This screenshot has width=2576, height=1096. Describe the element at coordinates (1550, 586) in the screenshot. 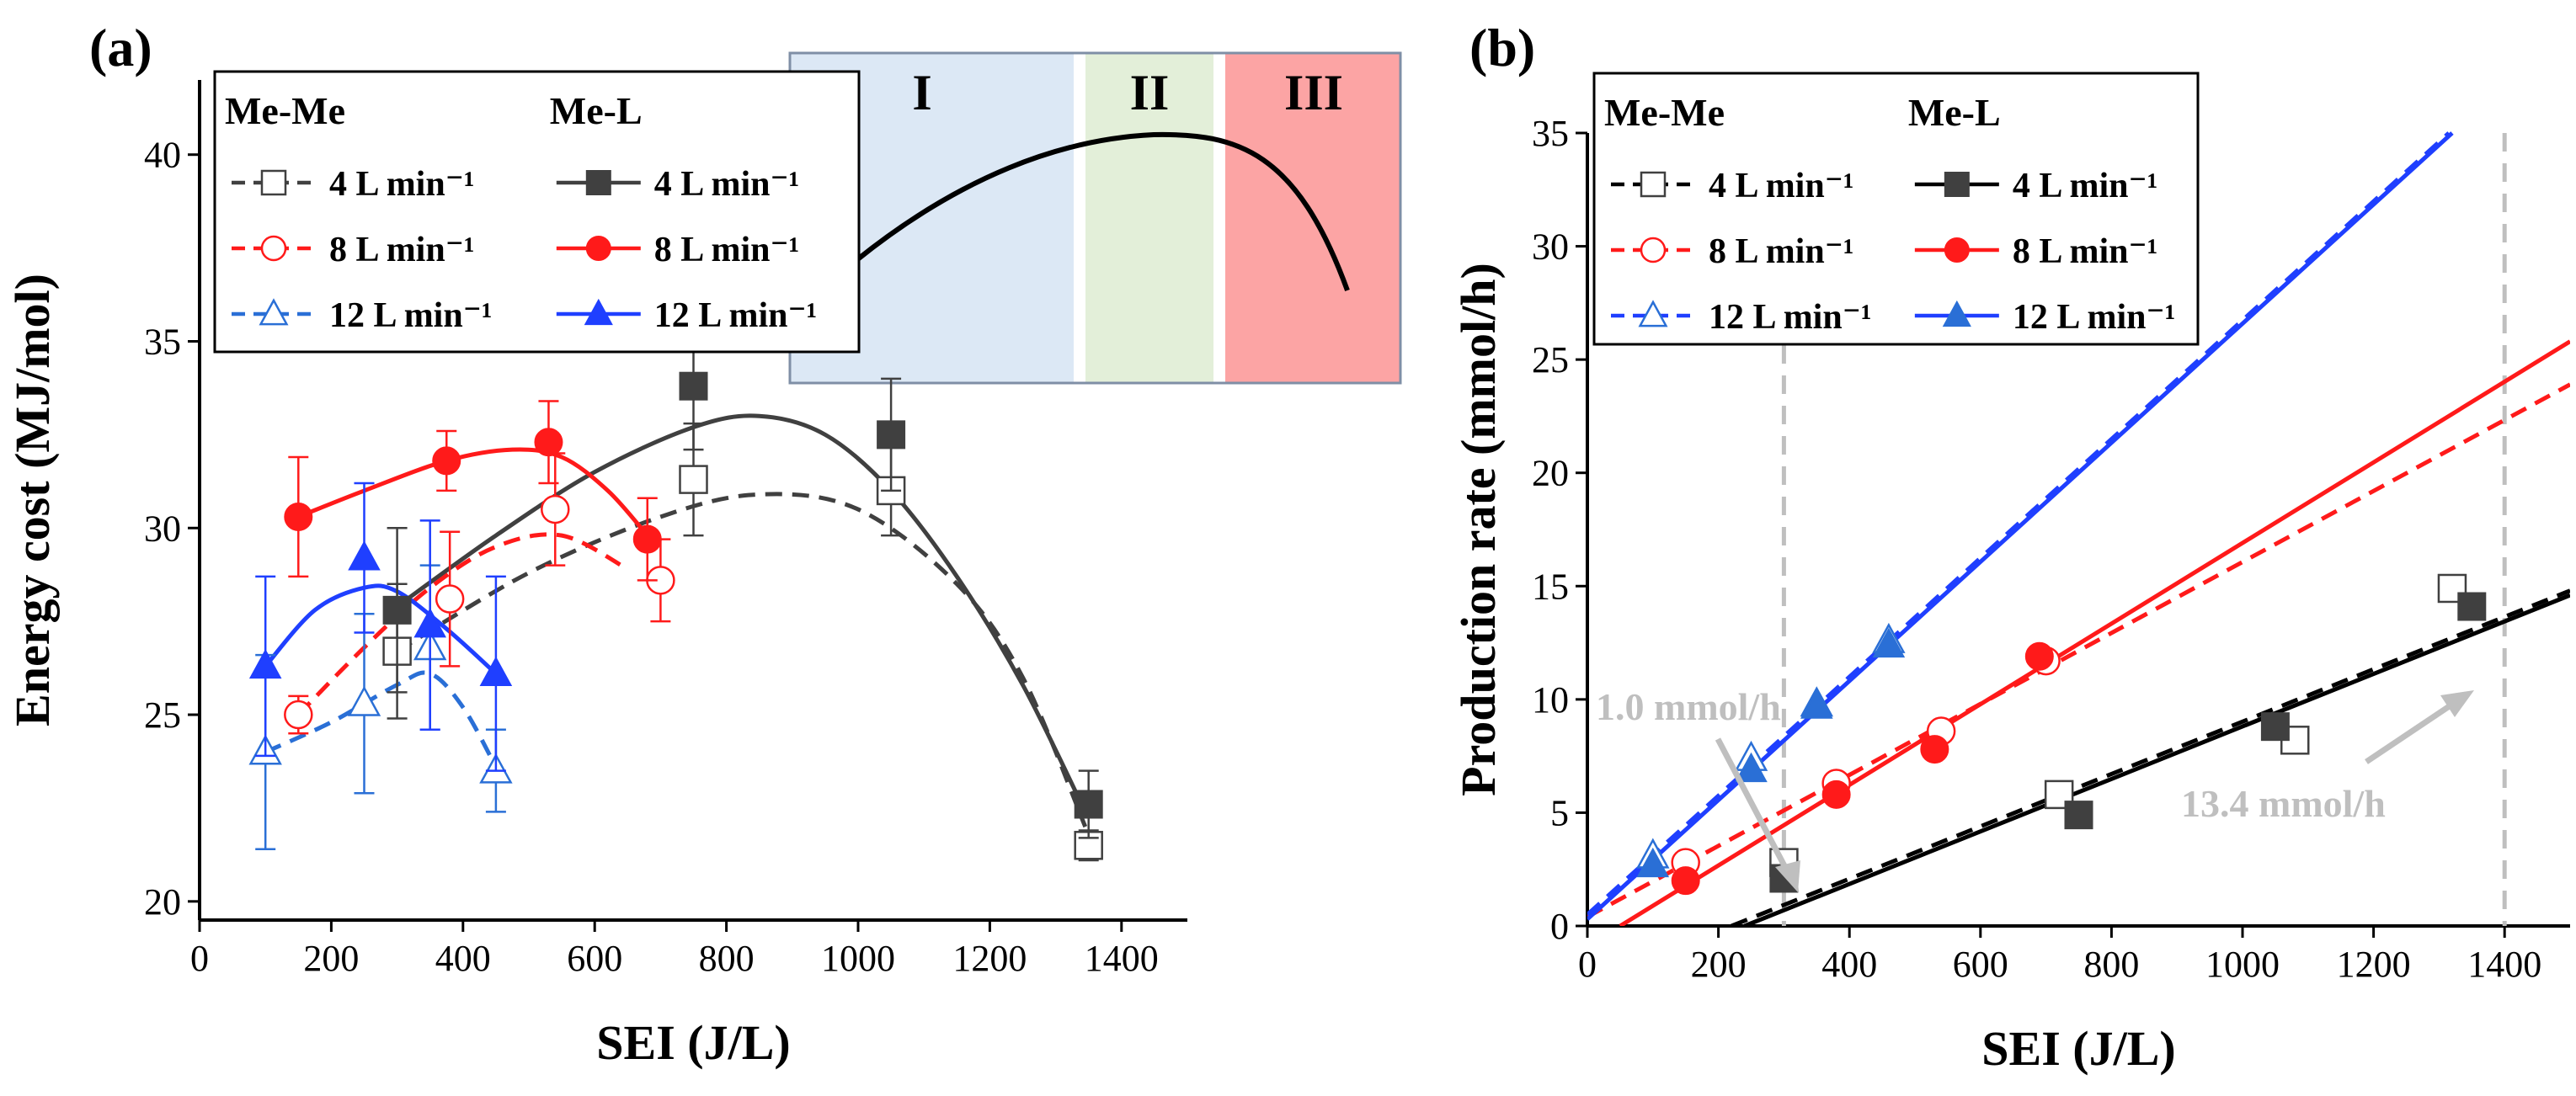

I see `y-tick-label: 15` at that location.